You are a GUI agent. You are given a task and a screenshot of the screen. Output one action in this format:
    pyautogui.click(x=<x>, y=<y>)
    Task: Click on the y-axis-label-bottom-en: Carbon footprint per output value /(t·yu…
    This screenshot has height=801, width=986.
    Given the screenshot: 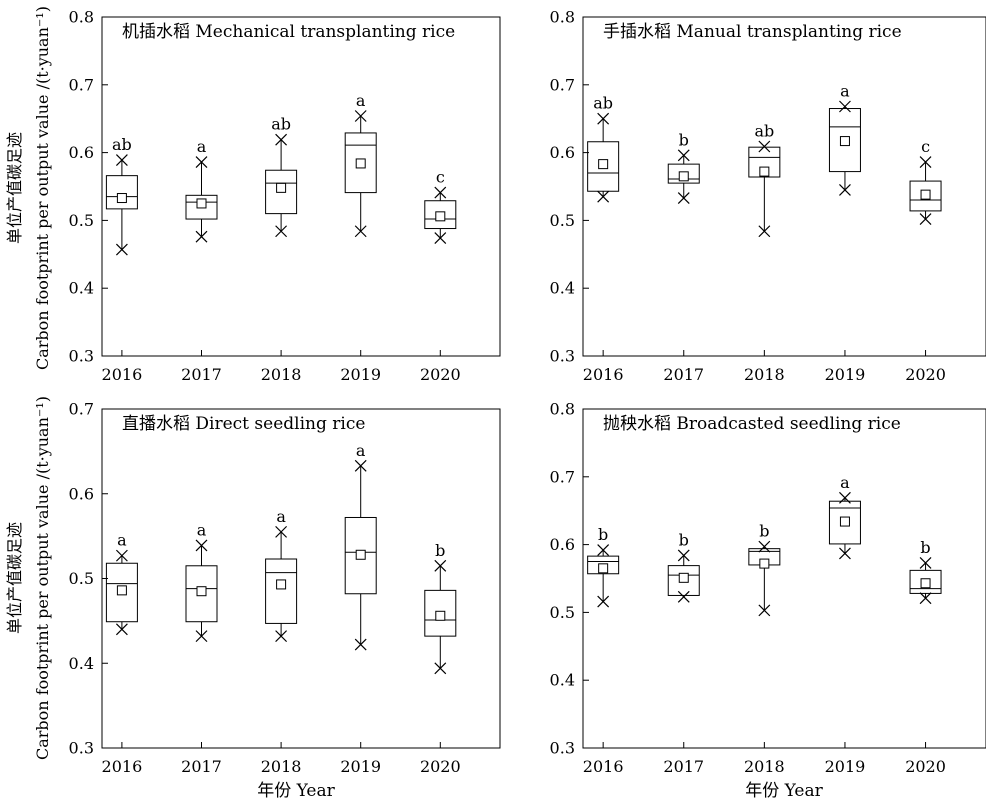 What is the action you would take?
    pyautogui.click(x=42, y=578)
    